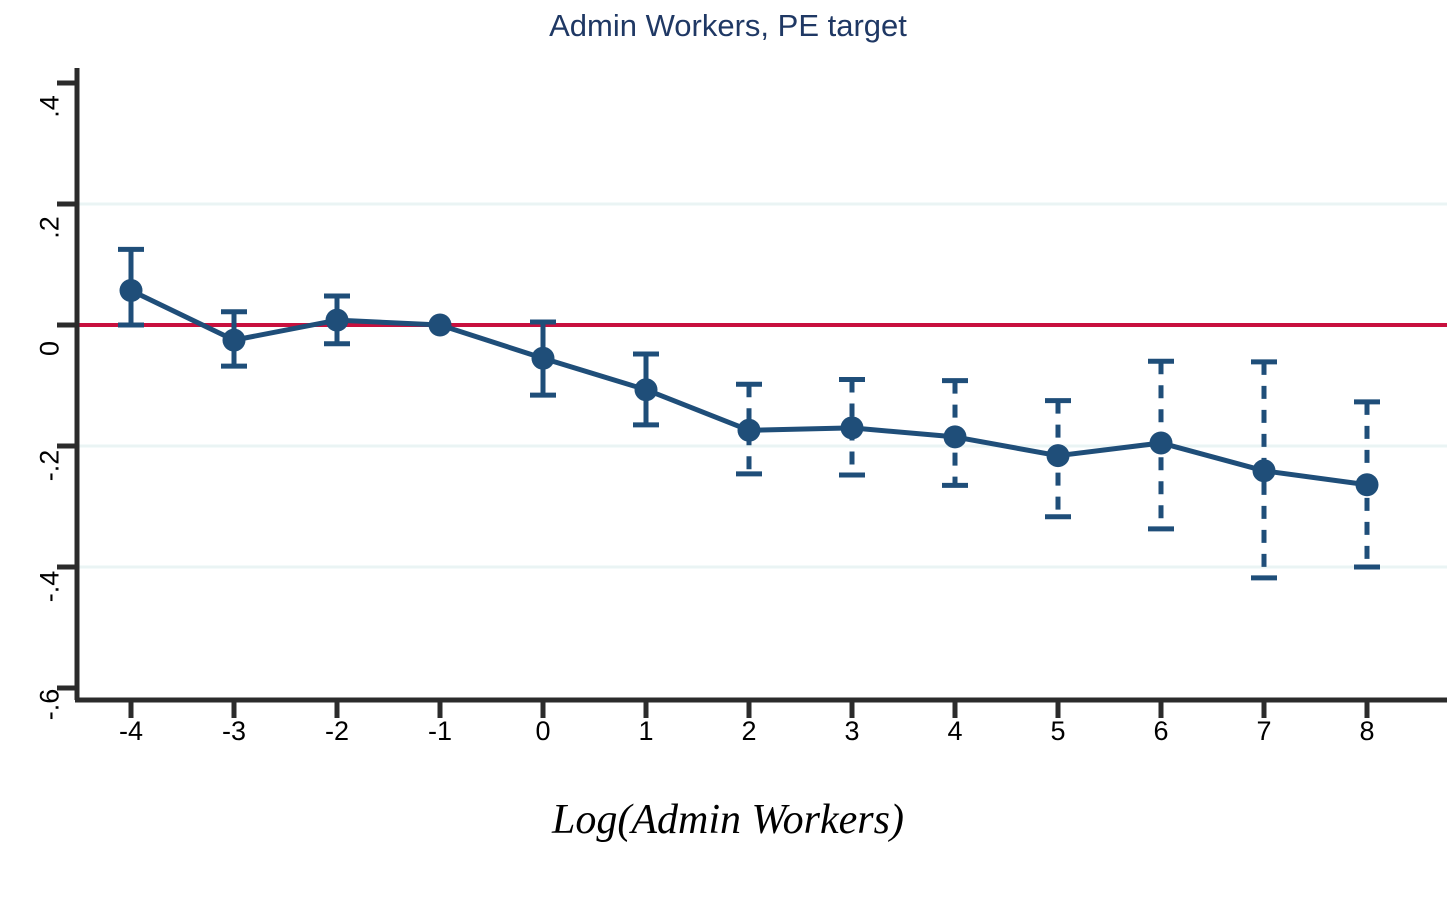 This screenshot has height=900, width=1456. I want to click on data-point-x4, so click(955, 437).